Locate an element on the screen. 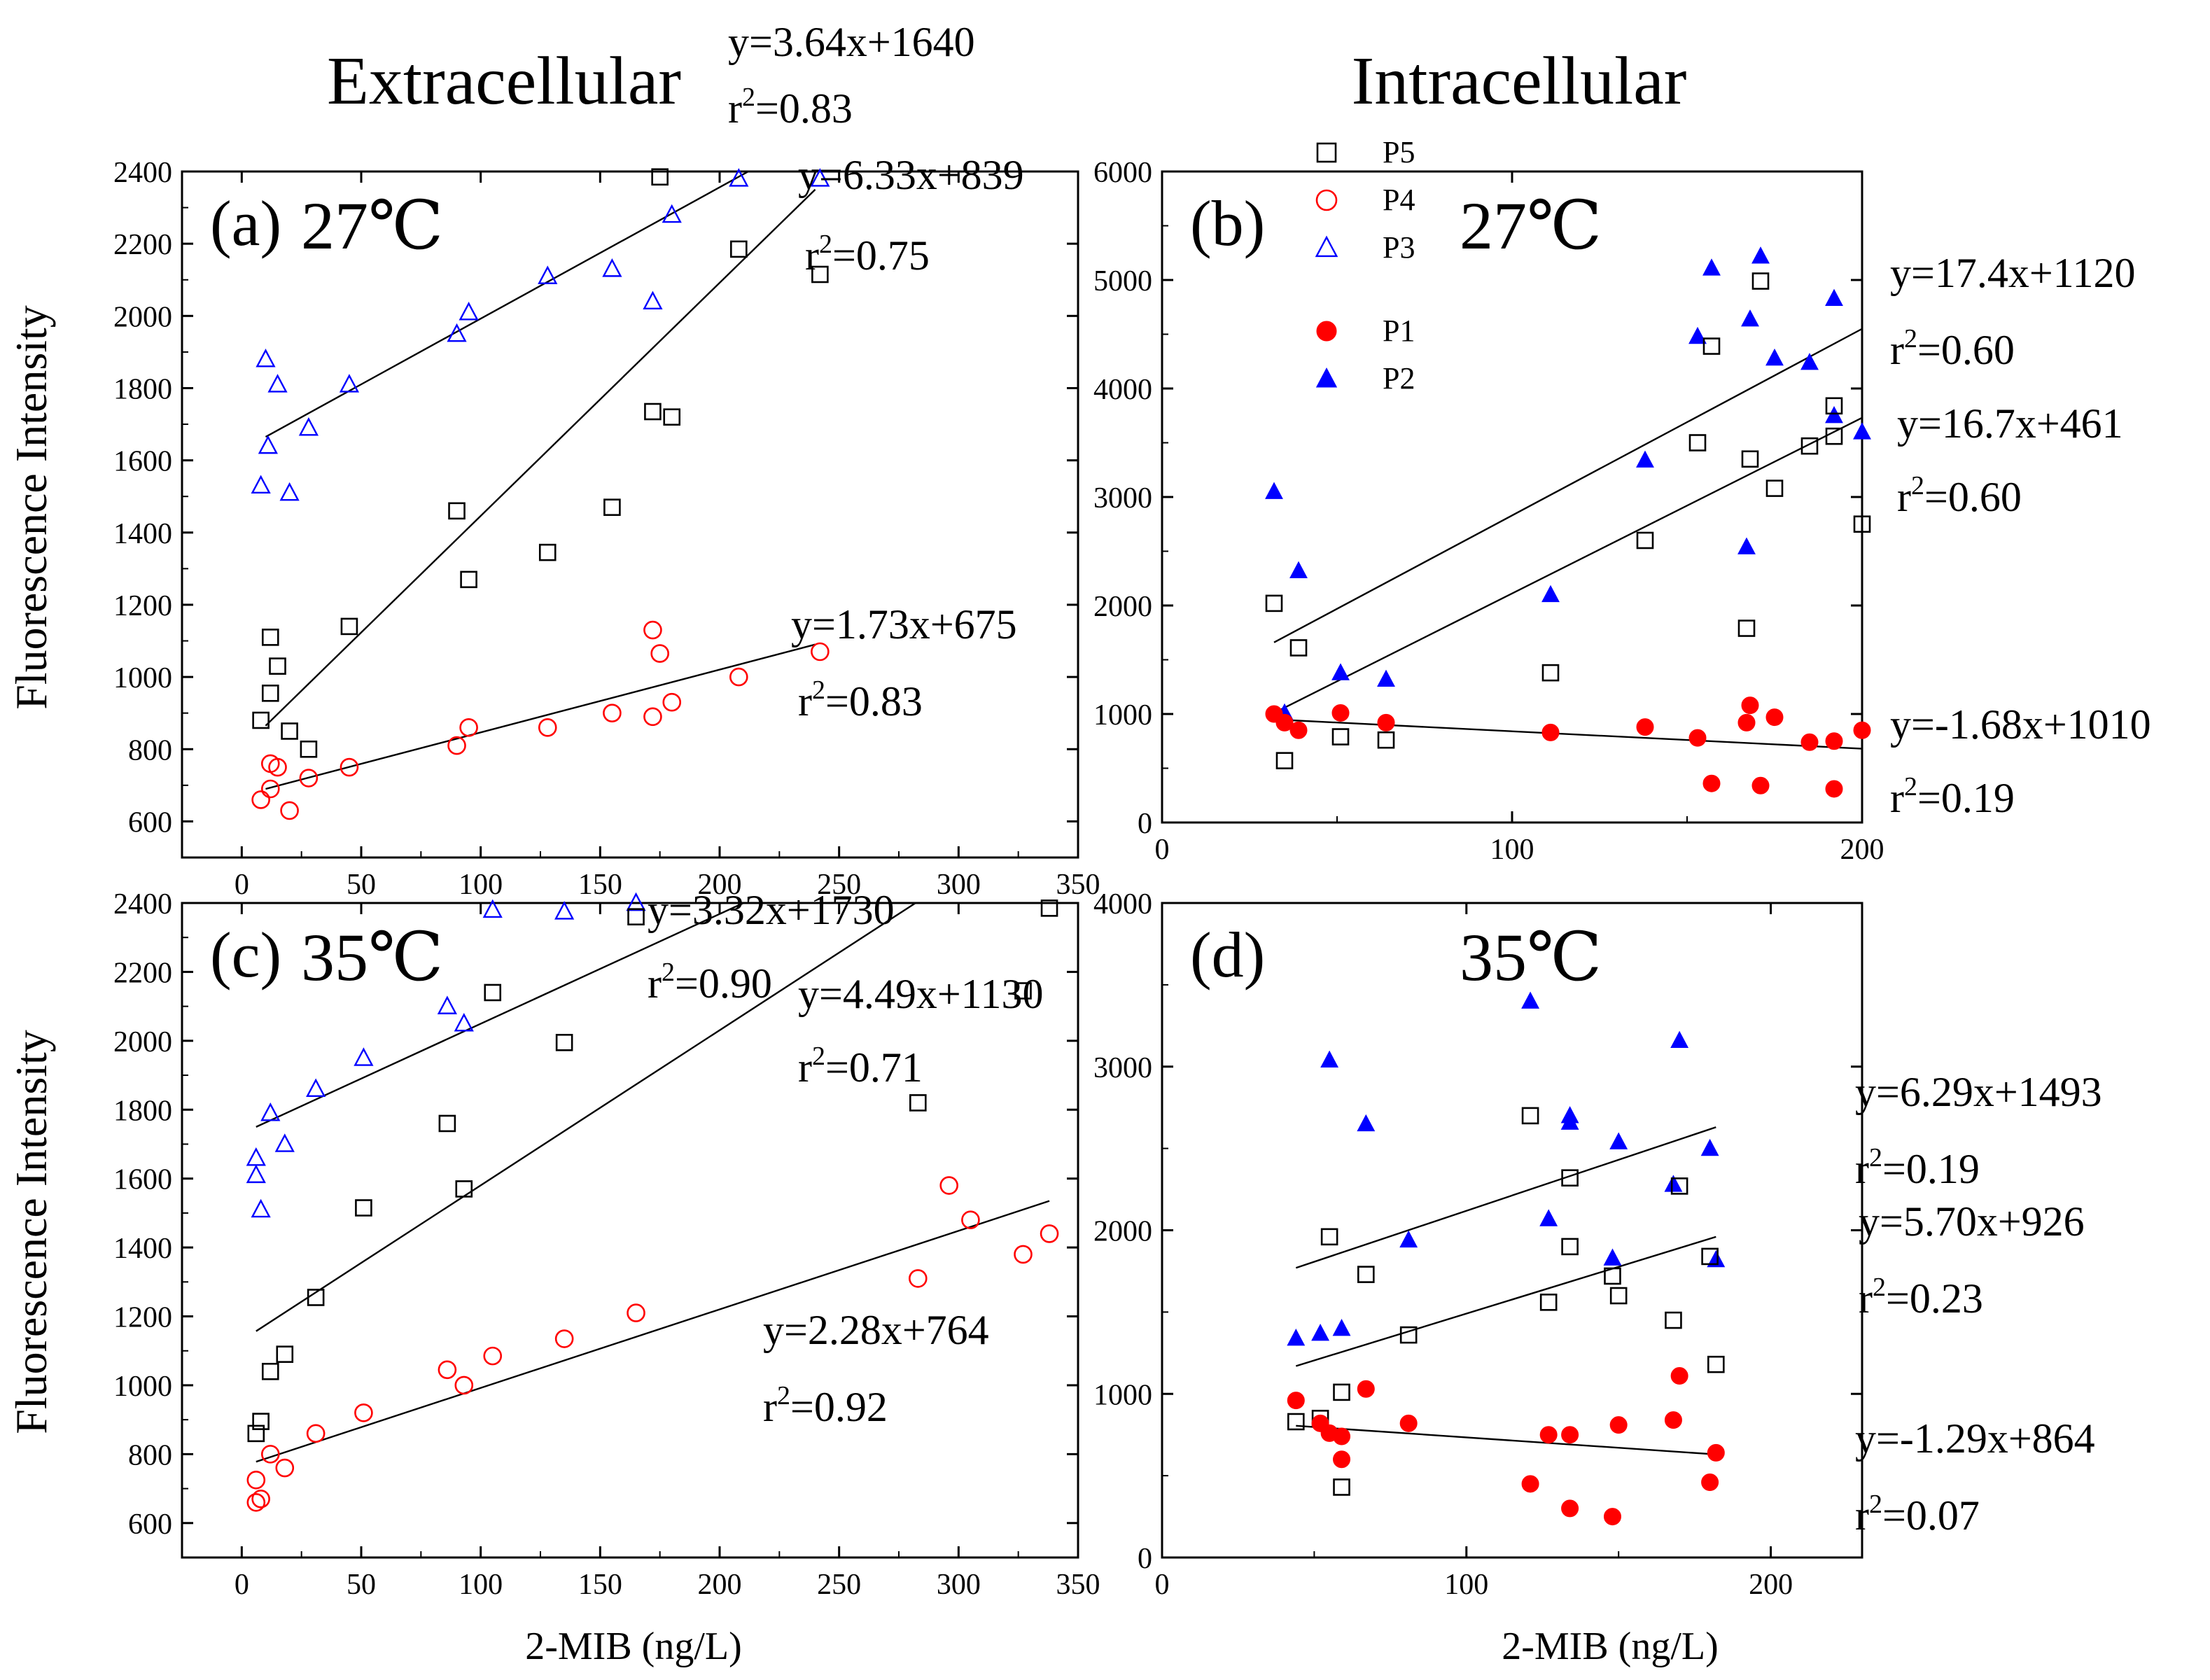 The width and height of the screenshot is (2210, 1680). fit-equation: y=17.4x+1120 is located at coordinates (2013, 273).